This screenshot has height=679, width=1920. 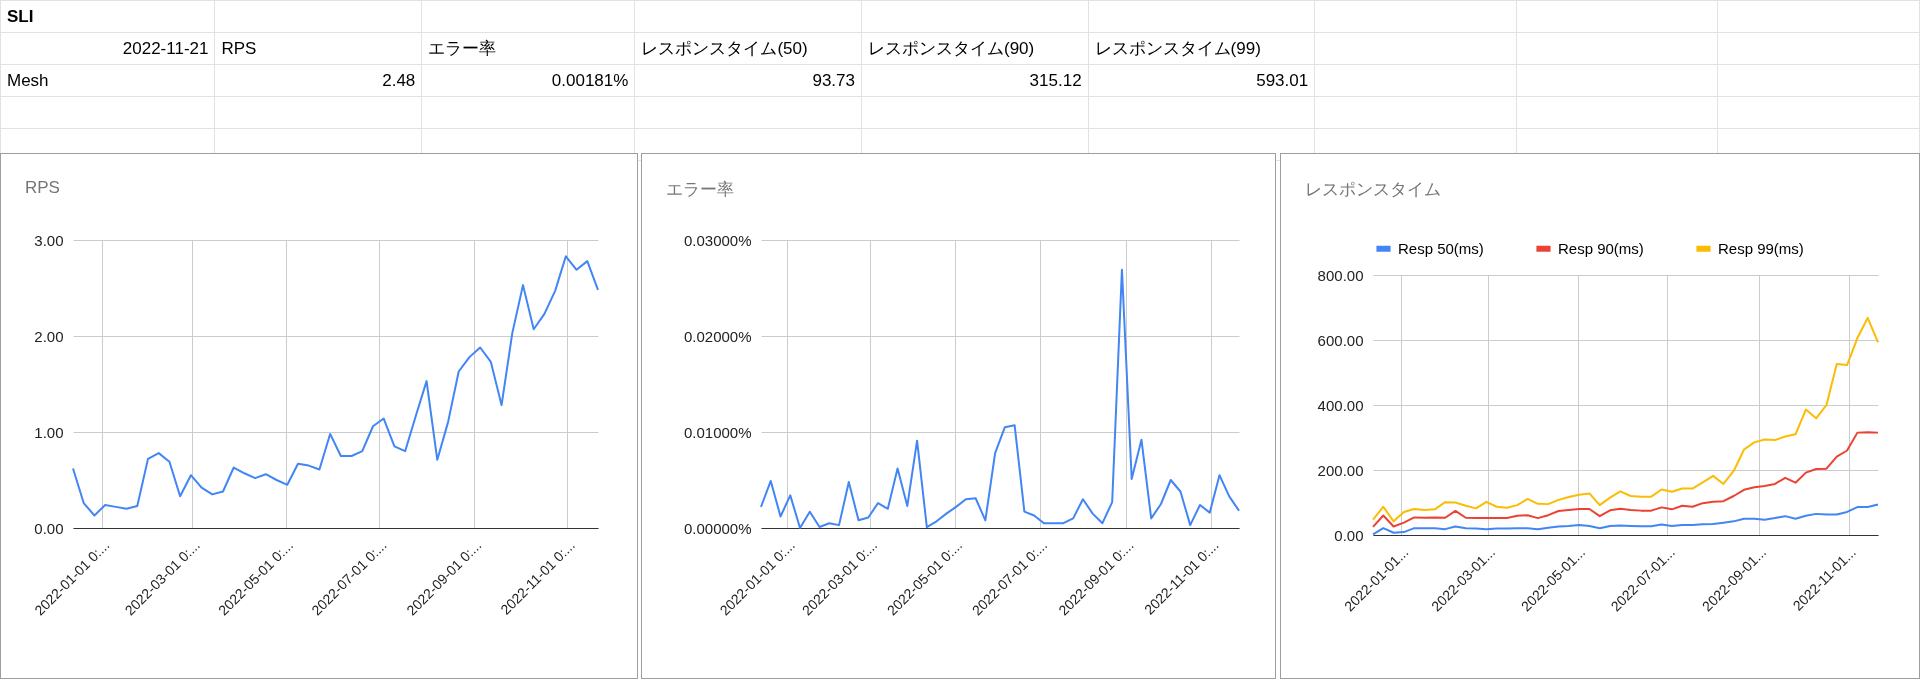 What do you see at coordinates (833, 80) in the screenshot?
I see `text: 93.73` at bounding box center [833, 80].